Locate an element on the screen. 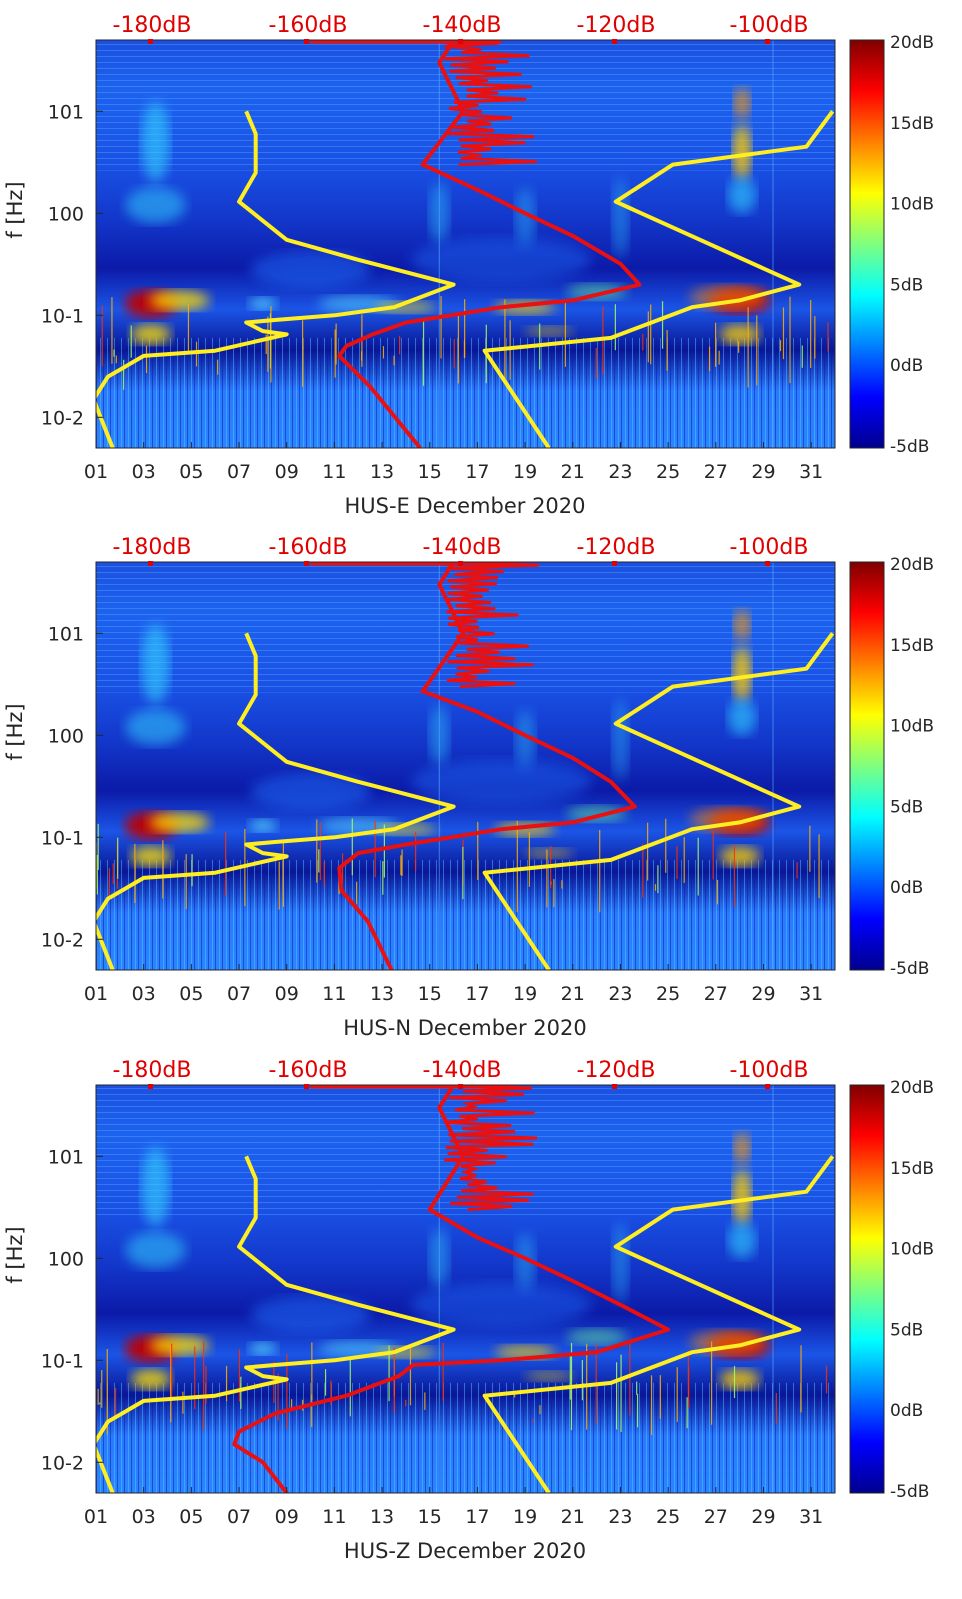  heatmap-stripes is located at coordinates (465, 392).